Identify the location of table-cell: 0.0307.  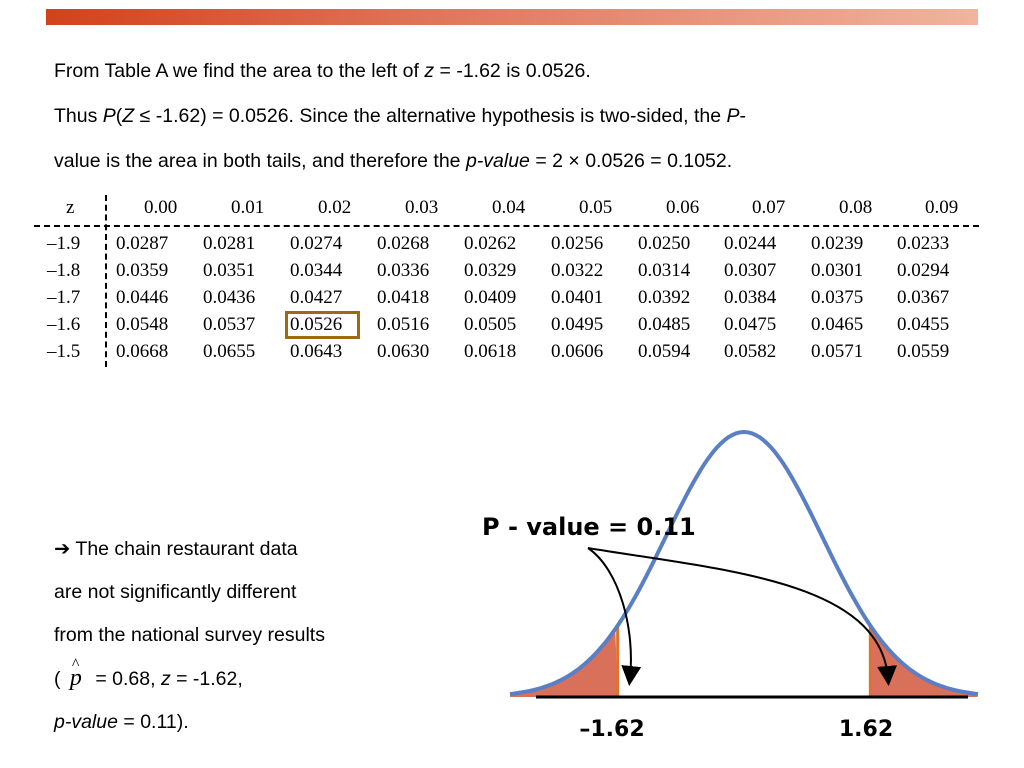
(750, 270).